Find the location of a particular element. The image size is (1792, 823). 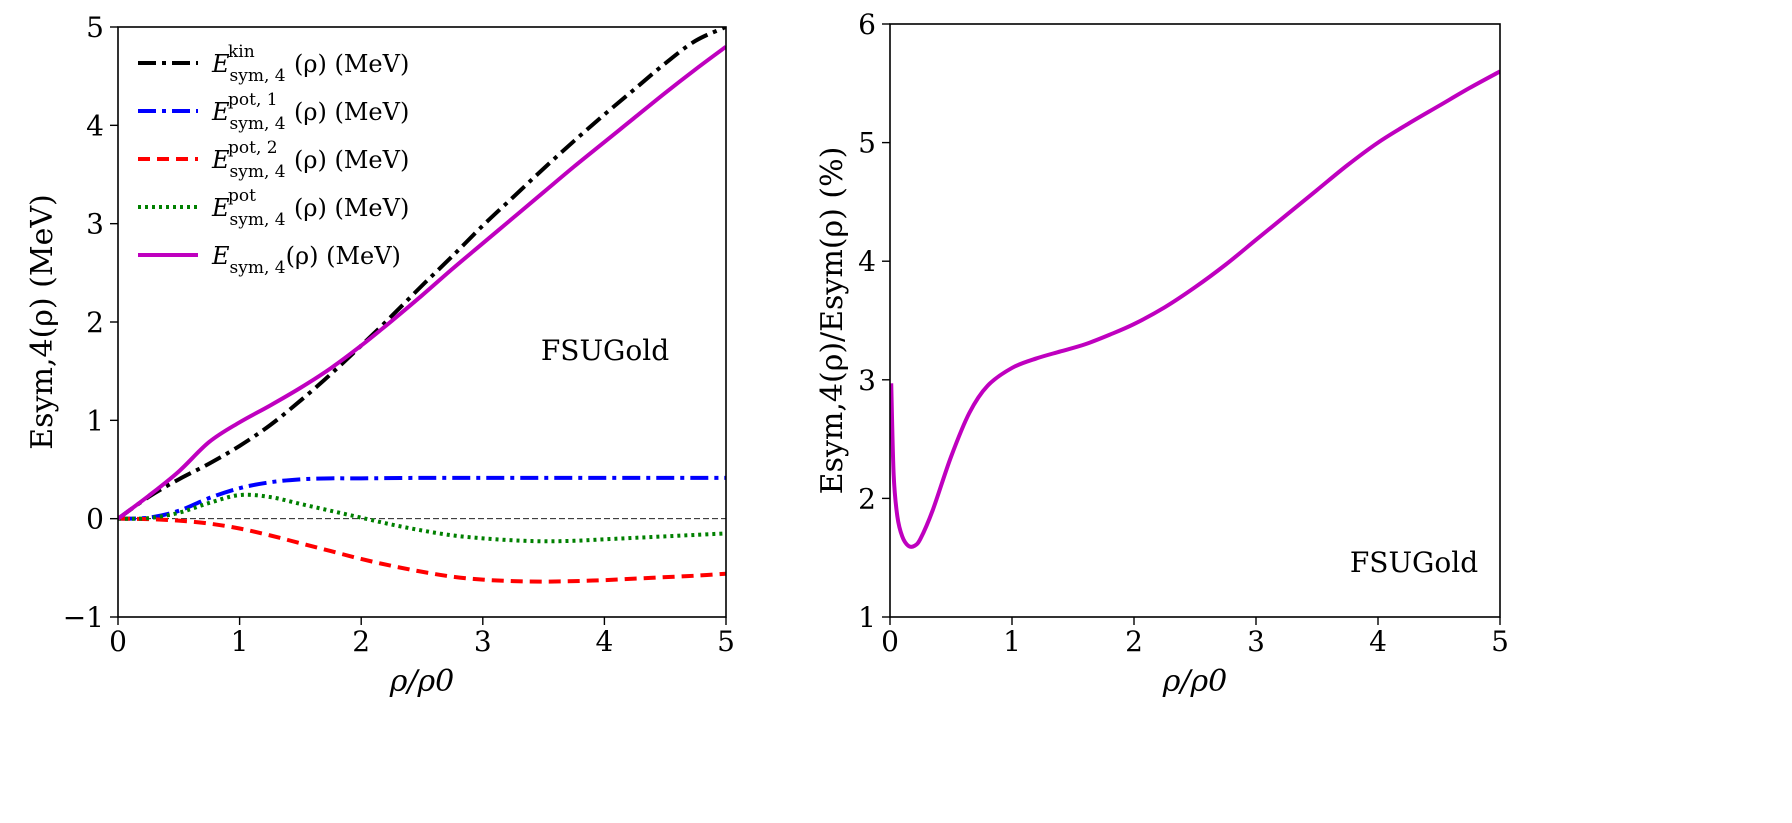

y-tick-label: 6 is located at coordinates (867, 24).